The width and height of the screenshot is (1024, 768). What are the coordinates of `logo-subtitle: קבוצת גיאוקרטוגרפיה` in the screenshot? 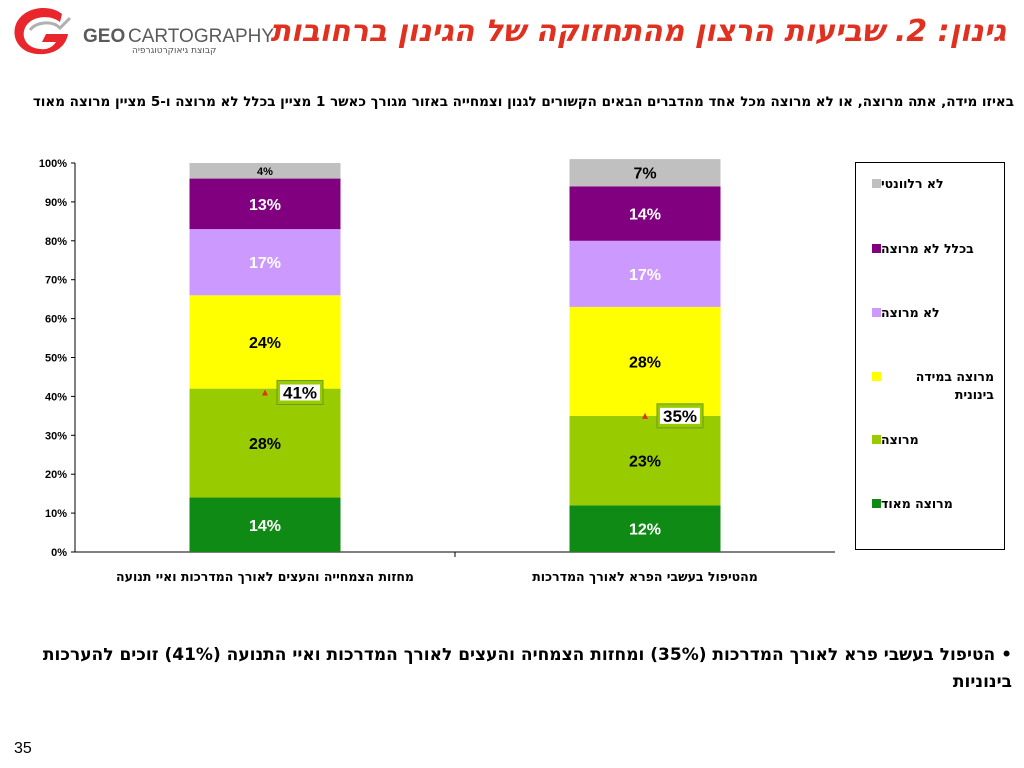 It's located at (174, 51).